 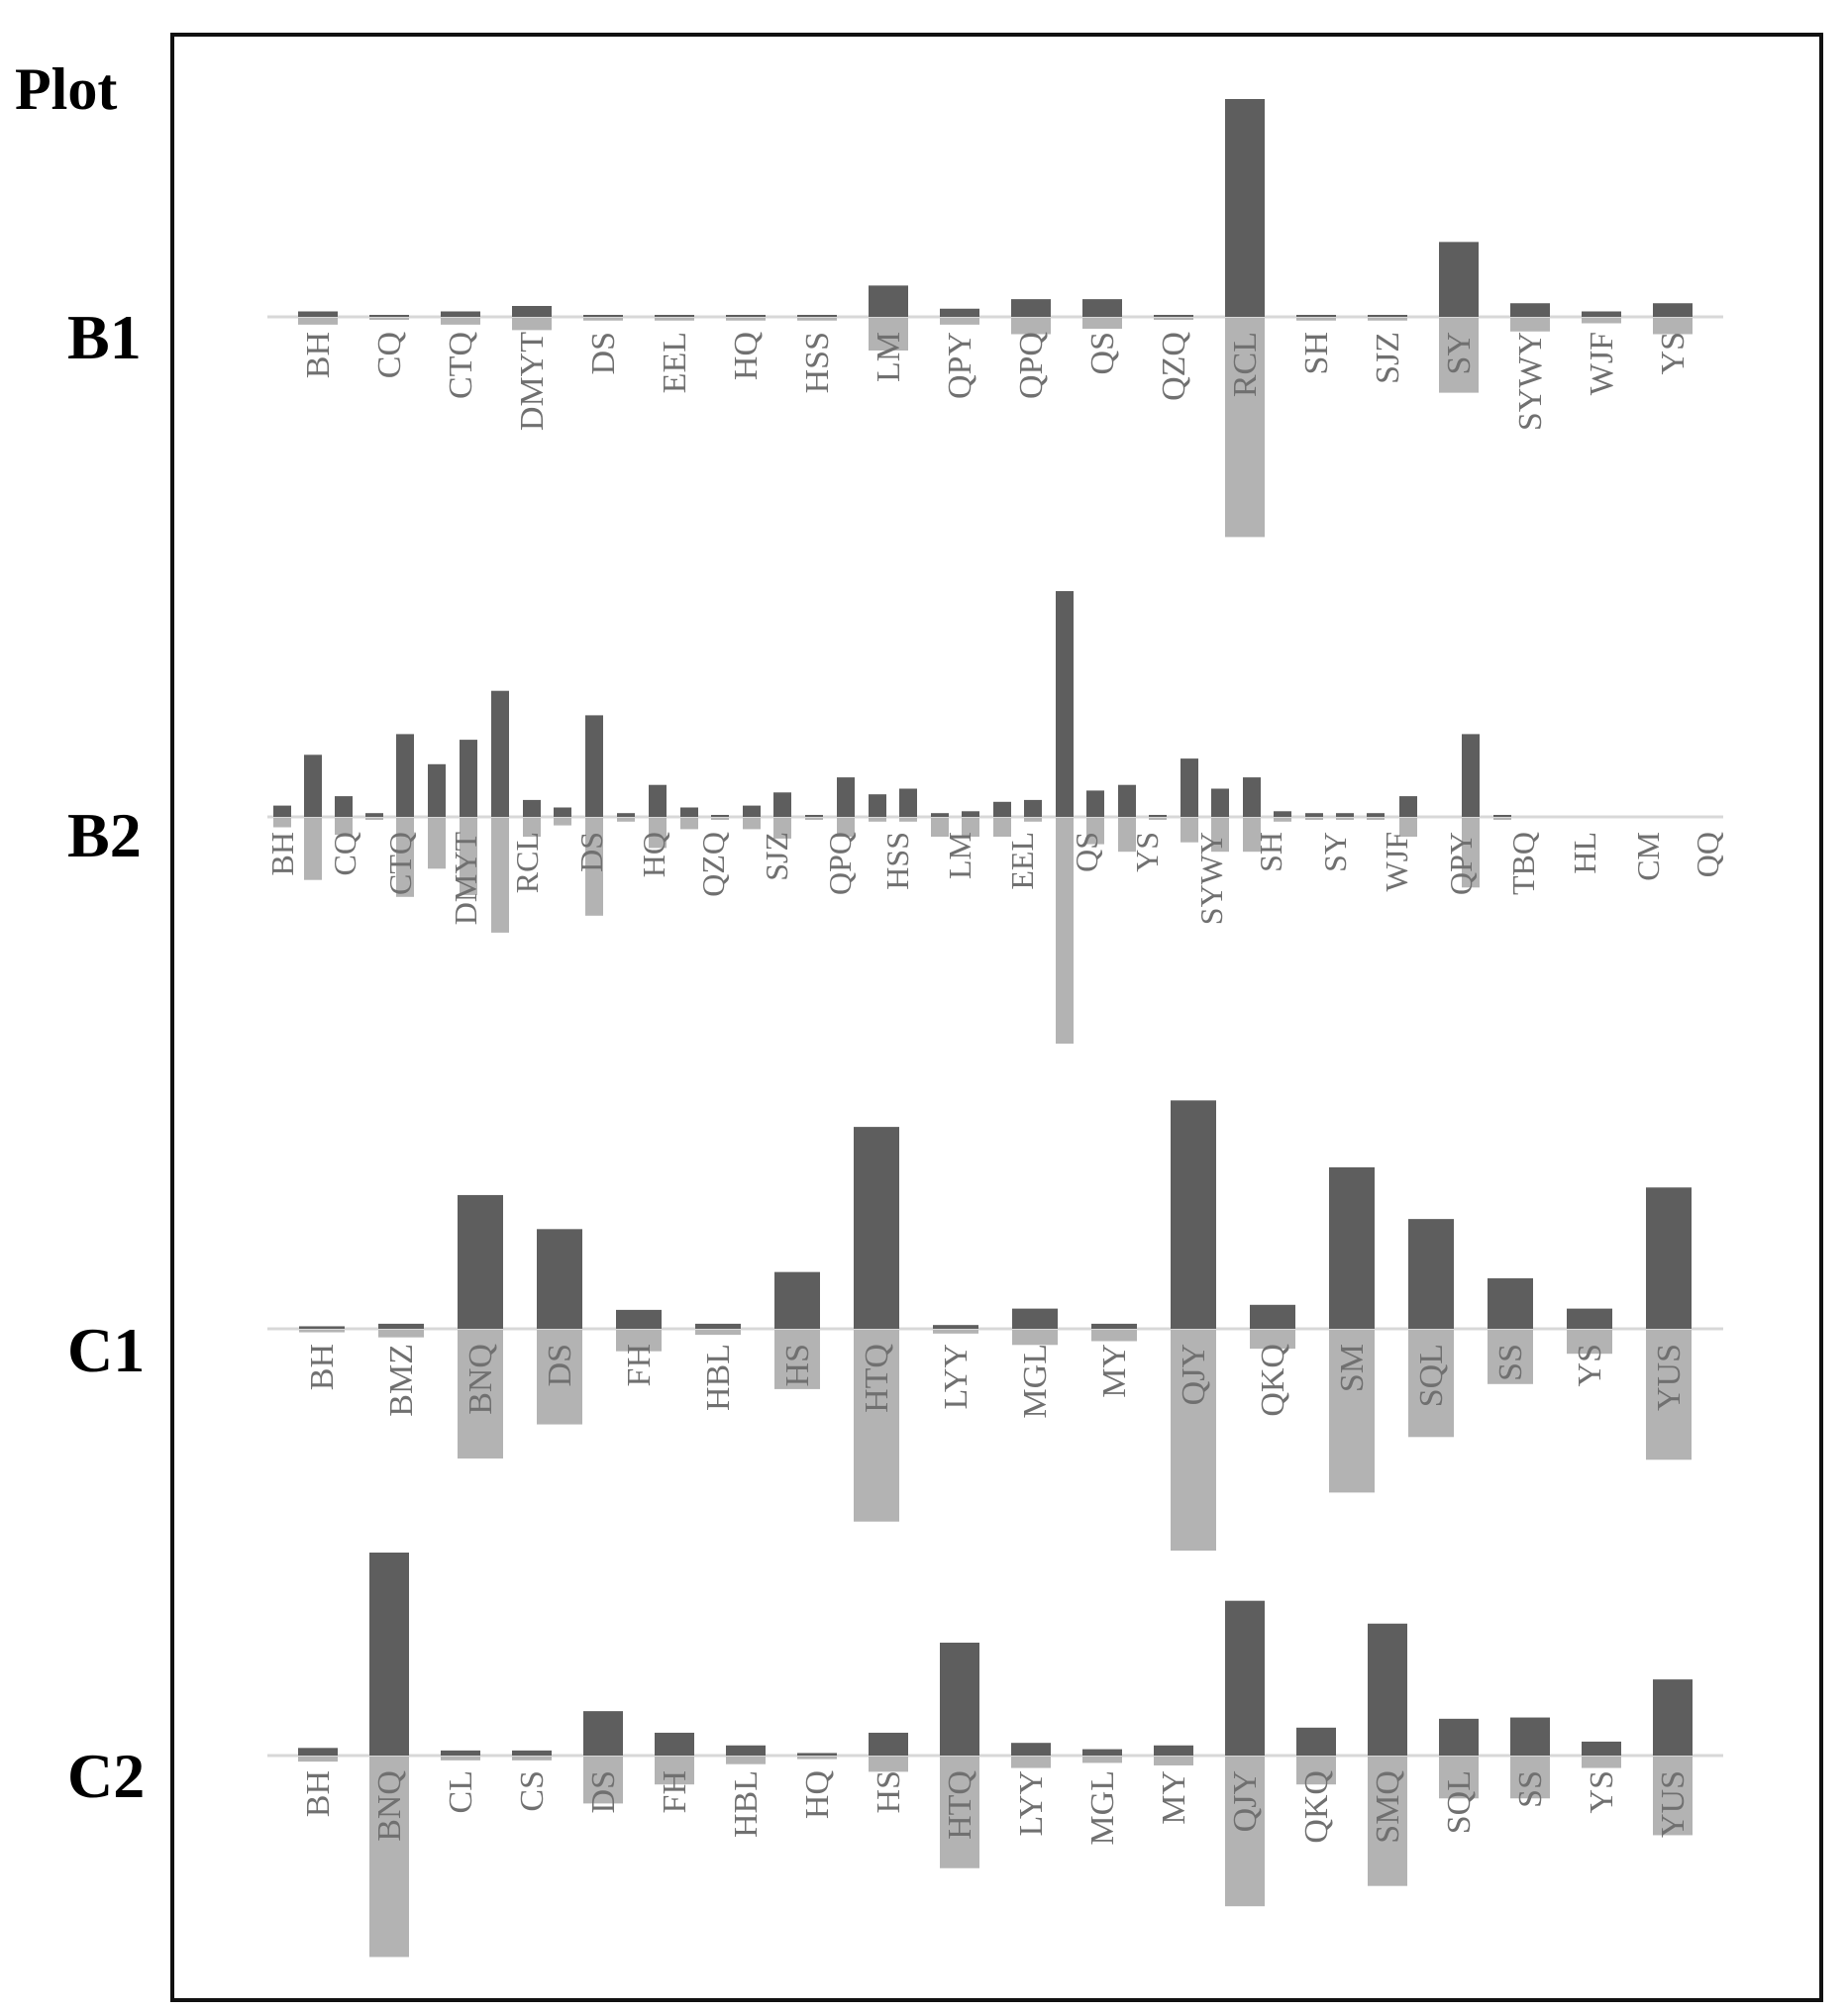 What do you see at coordinates (481, 1379) in the screenshot?
I see `category-tick-label: BNQ` at bounding box center [481, 1379].